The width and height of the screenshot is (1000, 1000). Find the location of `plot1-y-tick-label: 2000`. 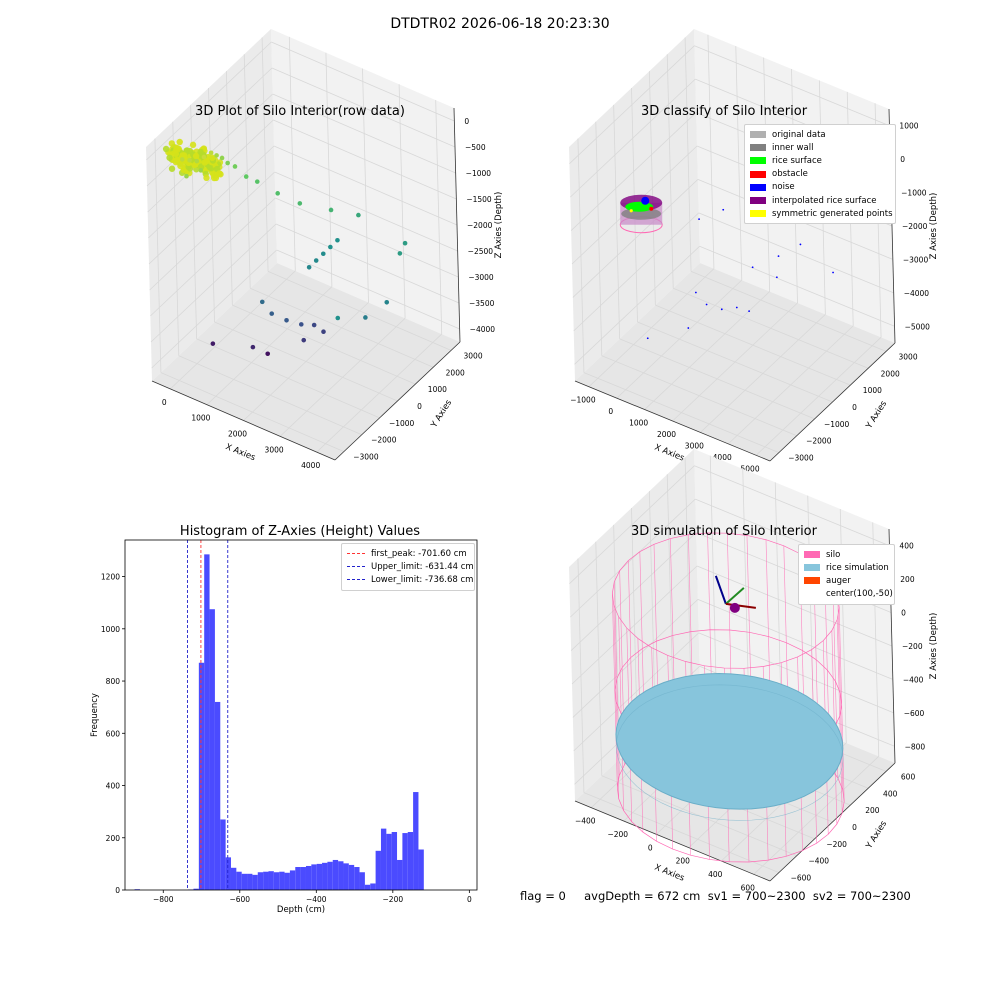

plot1-y-tick-label: 2000 is located at coordinates (455, 372).